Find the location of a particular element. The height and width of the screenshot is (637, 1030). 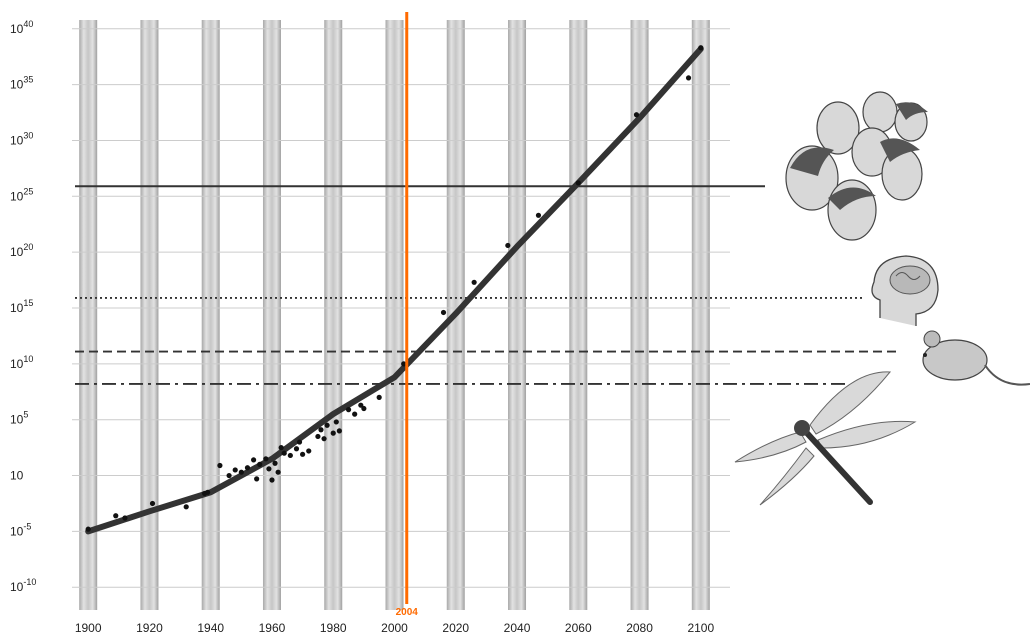

y-tick-label: 1030 is located at coordinates (21, 138).